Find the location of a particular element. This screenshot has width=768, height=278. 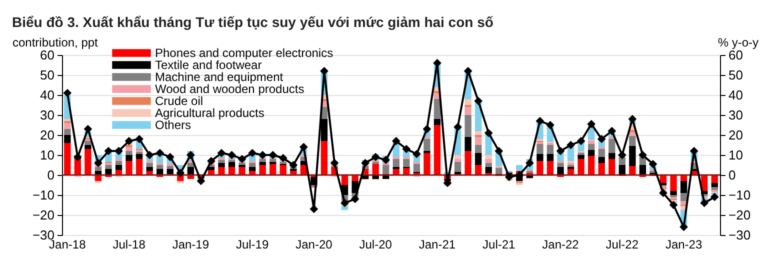

x-tick-label: Jan-23 is located at coordinates (683, 245).